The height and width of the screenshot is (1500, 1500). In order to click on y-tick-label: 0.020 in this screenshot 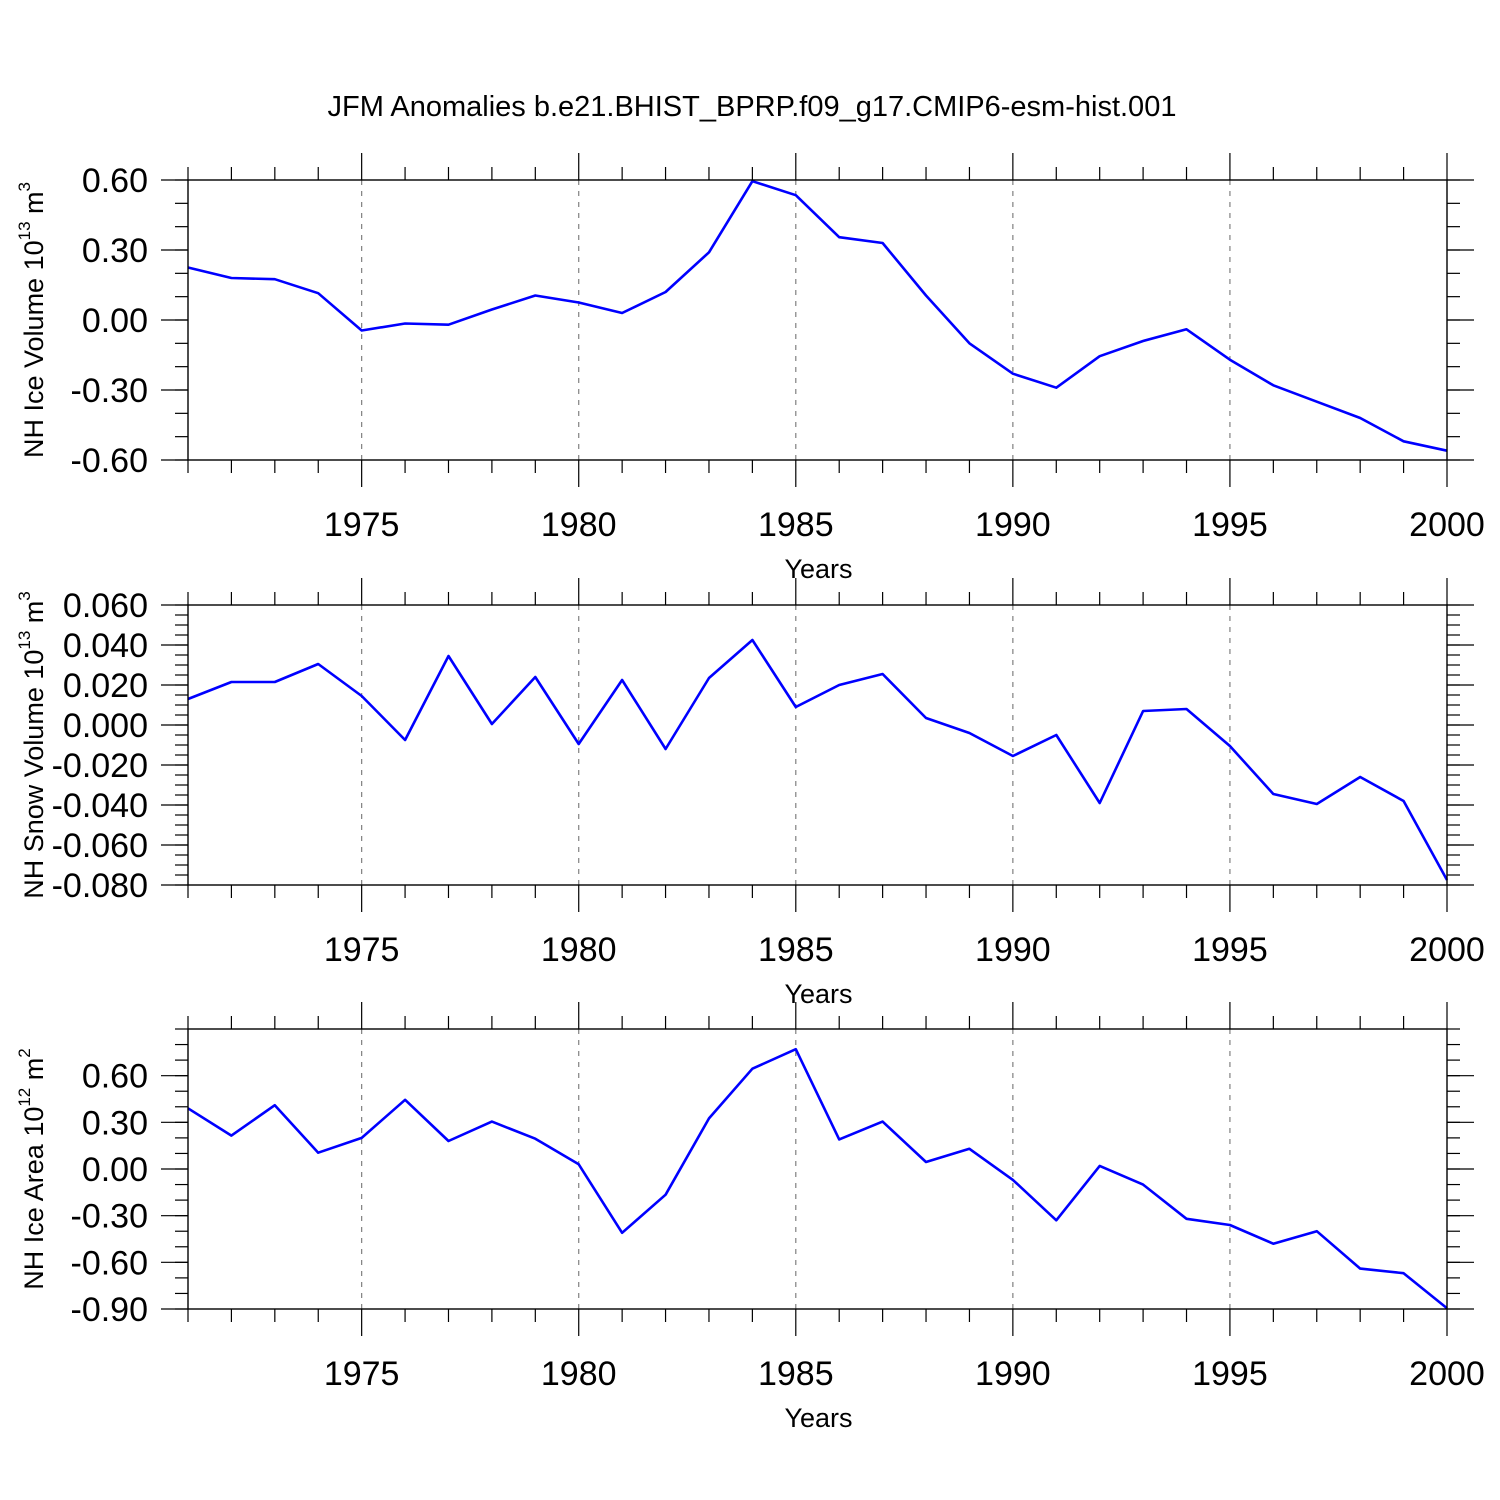, I will do `click(105, 686)`.